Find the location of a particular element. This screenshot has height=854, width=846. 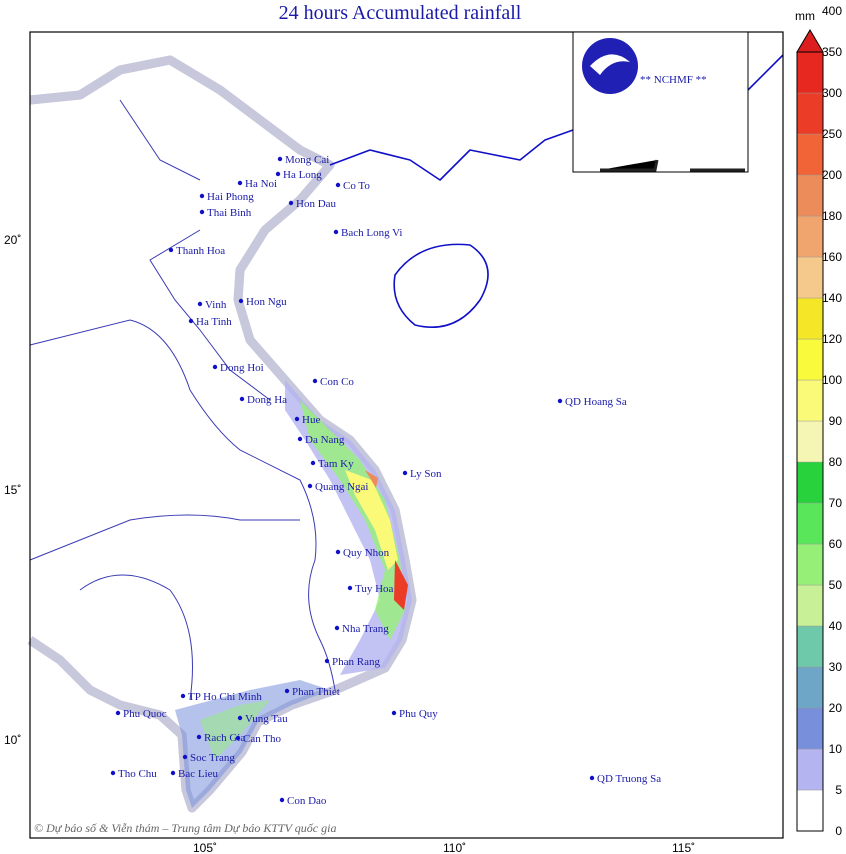

station-label: Thai Binh is located at coordinates (229, 213).